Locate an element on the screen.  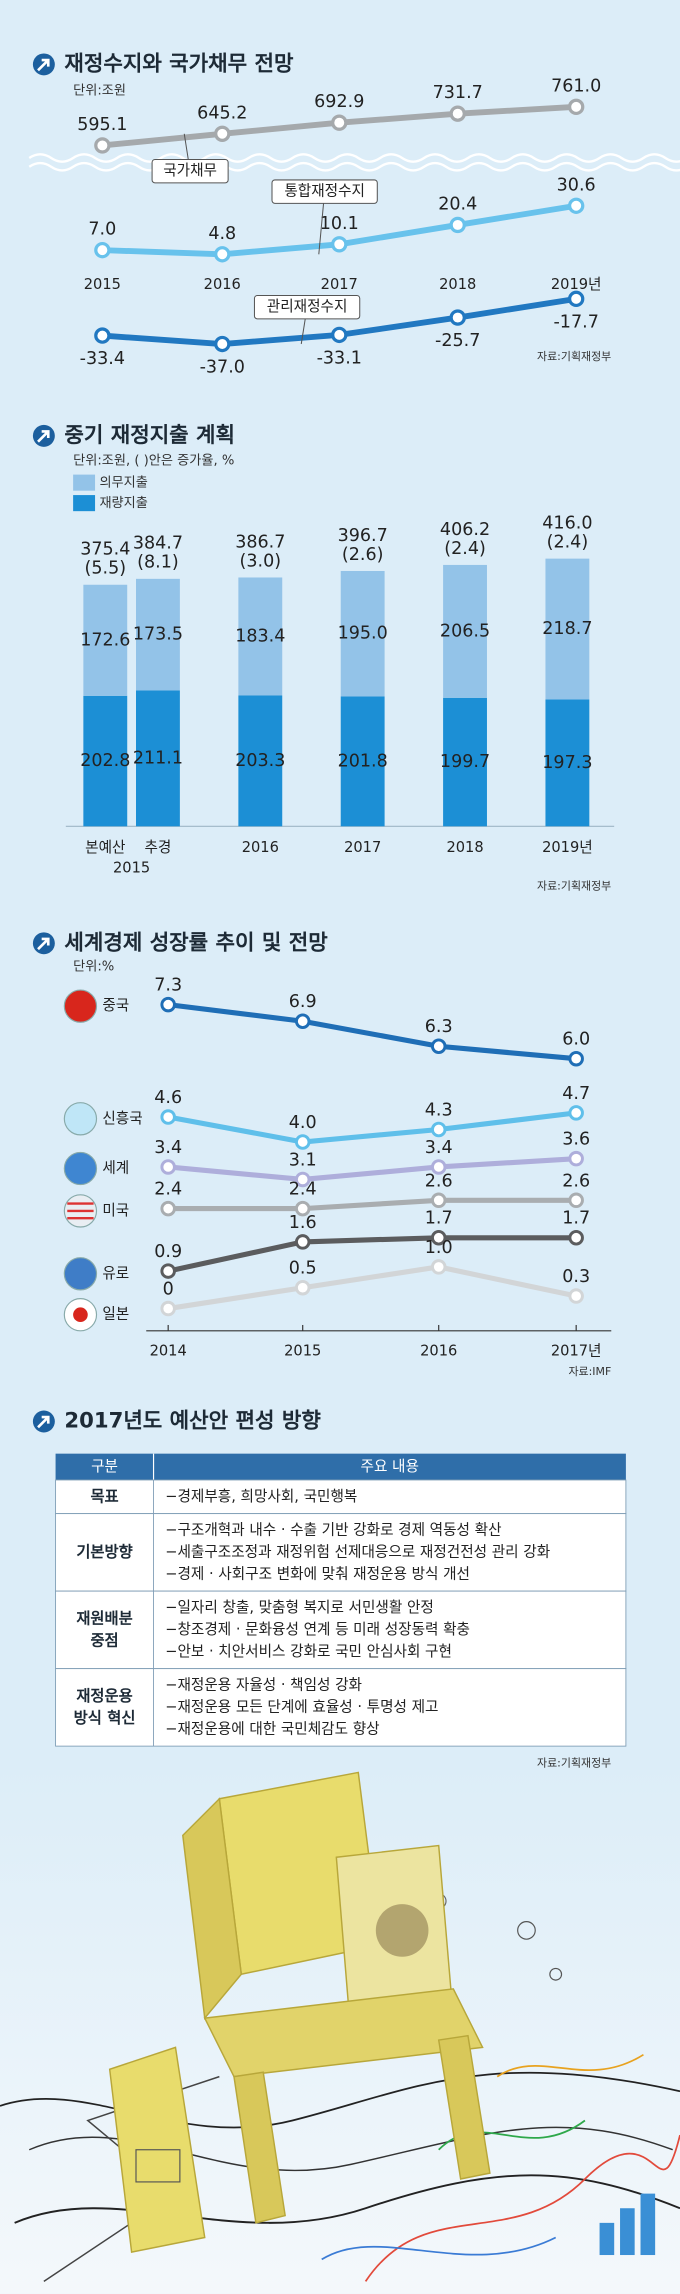
header-cell: 주요 내용 is located at coordinates (390, 1466).